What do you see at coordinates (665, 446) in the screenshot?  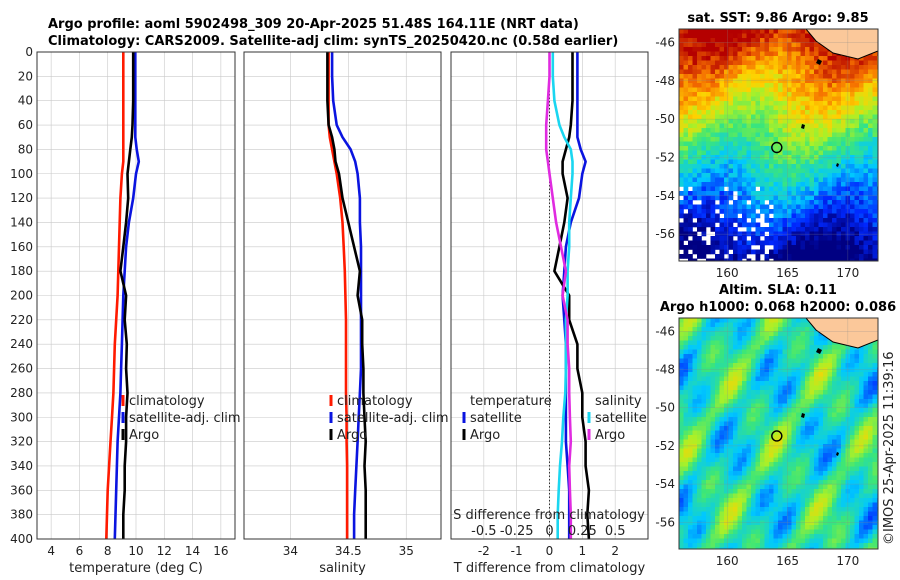 I see `map-lat-tick-label: -52` at bounding box center [665, 446].